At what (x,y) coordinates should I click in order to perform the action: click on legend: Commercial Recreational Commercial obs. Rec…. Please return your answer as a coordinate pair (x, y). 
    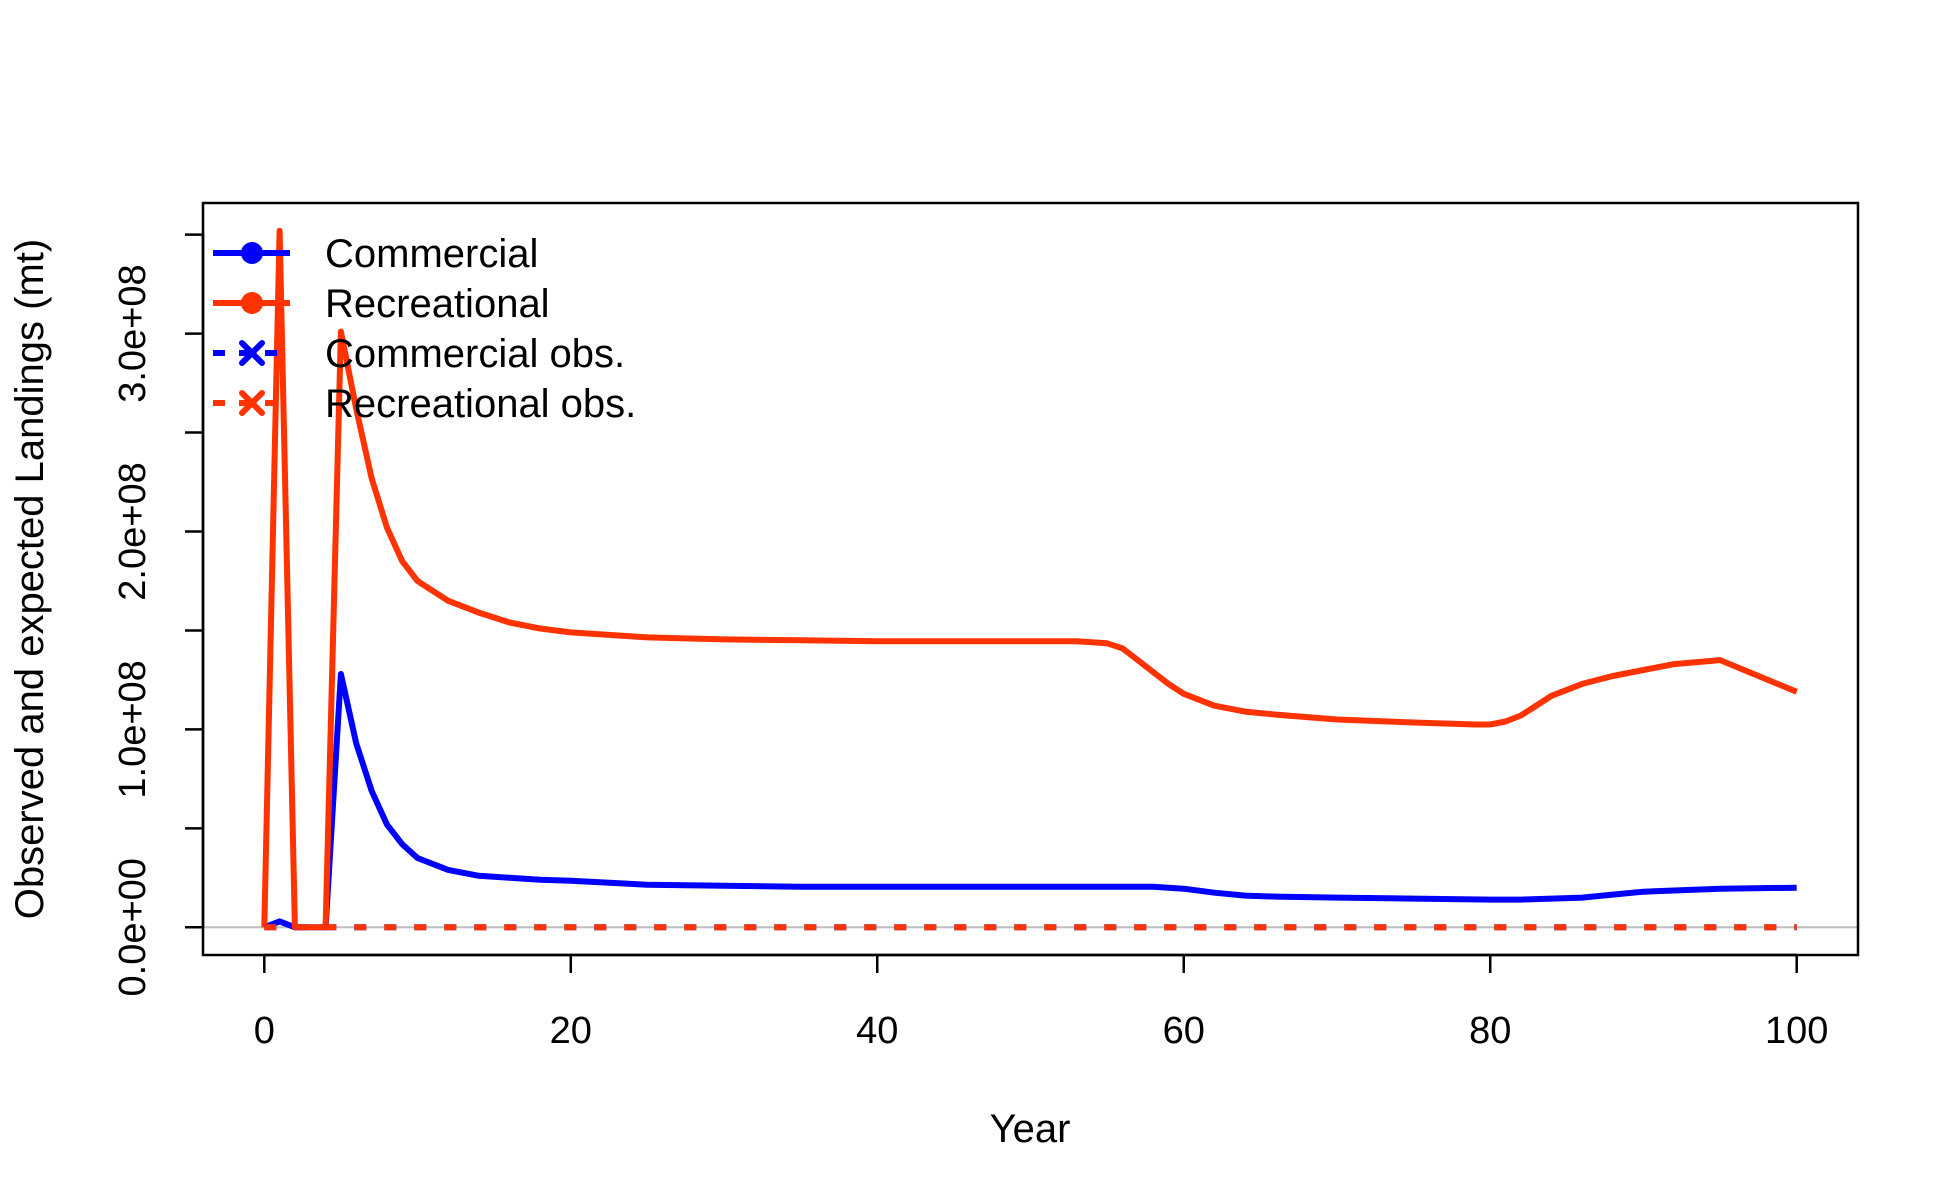
    Looking at the image, I should click on (424, 329).